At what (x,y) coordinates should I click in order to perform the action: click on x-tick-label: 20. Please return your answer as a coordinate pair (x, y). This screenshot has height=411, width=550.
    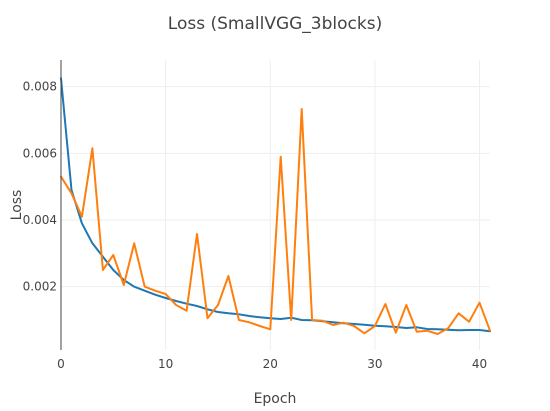
    Looking at the image, I should click on (270, 364).